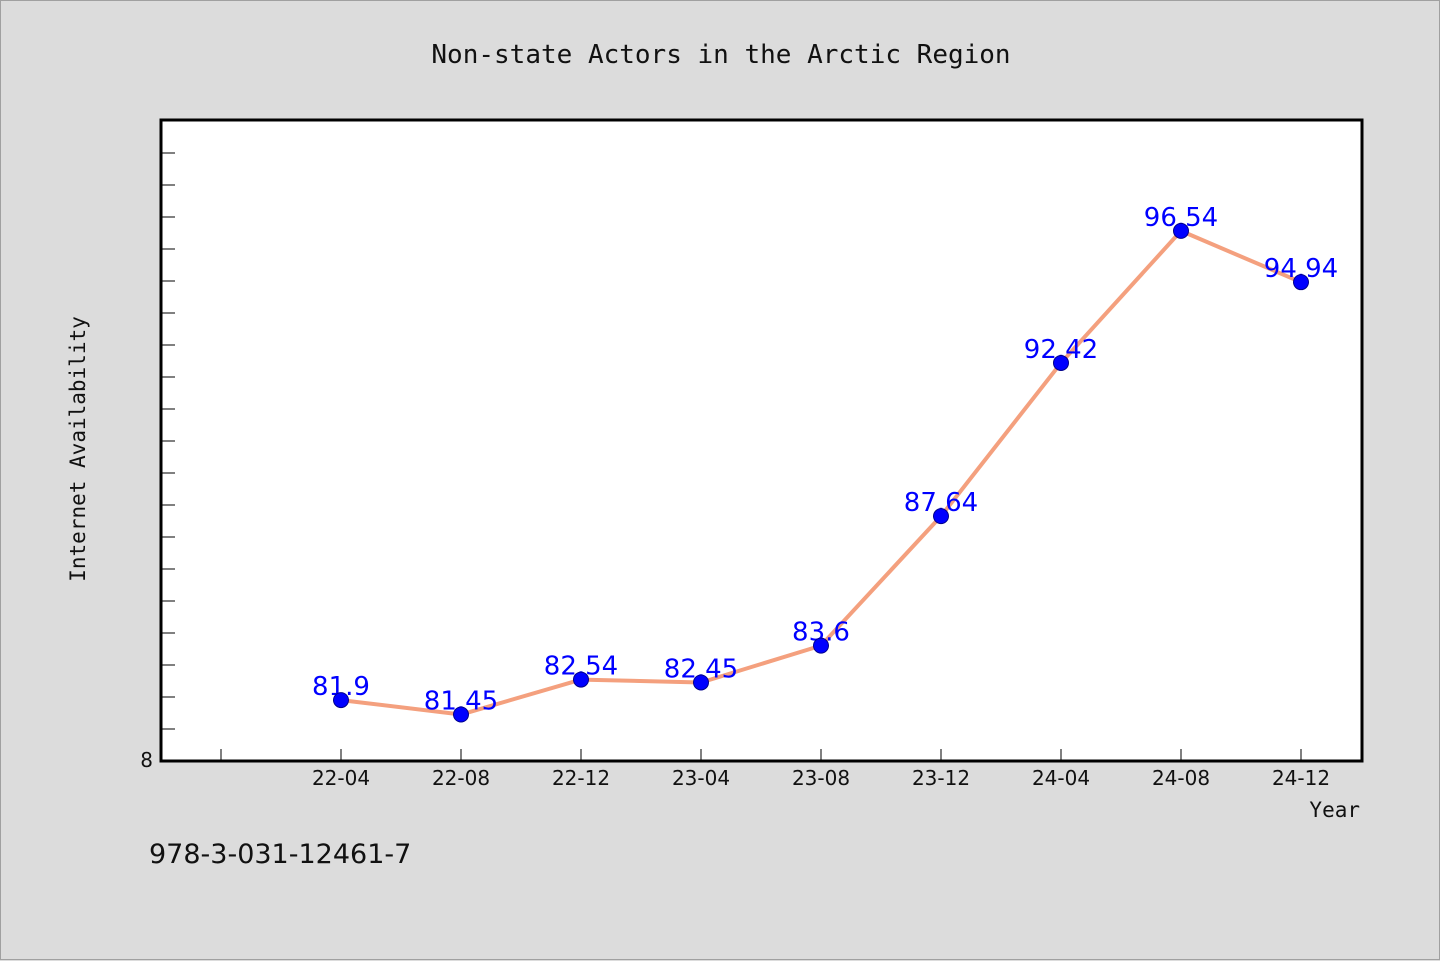 The height and width of the screenshot is (961, 1440). Describe the element at coordinates (720, 55) in the screenshot. I see `chart-title: Non-state Actors in the Arctic Region` at that location.